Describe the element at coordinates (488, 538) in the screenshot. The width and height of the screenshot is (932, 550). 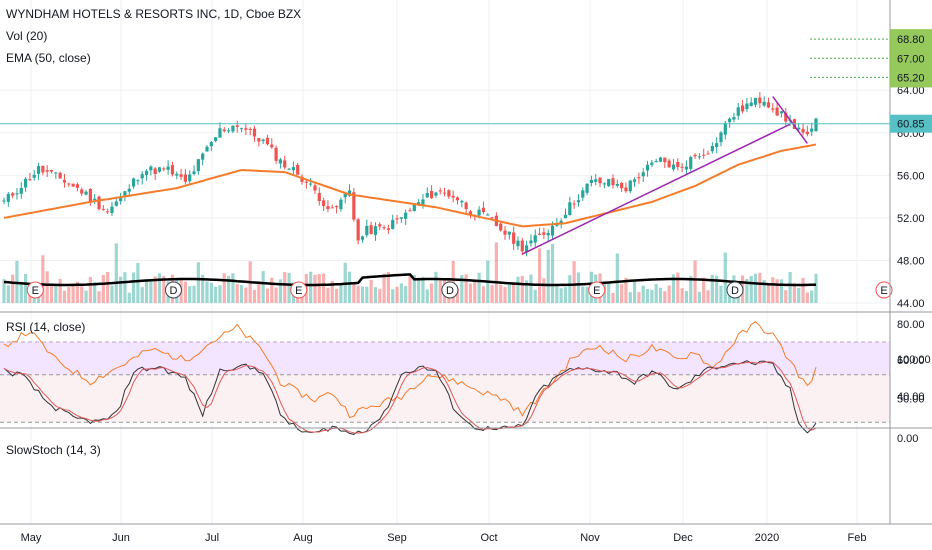
I see `time-tick-label: Oct` at that location.